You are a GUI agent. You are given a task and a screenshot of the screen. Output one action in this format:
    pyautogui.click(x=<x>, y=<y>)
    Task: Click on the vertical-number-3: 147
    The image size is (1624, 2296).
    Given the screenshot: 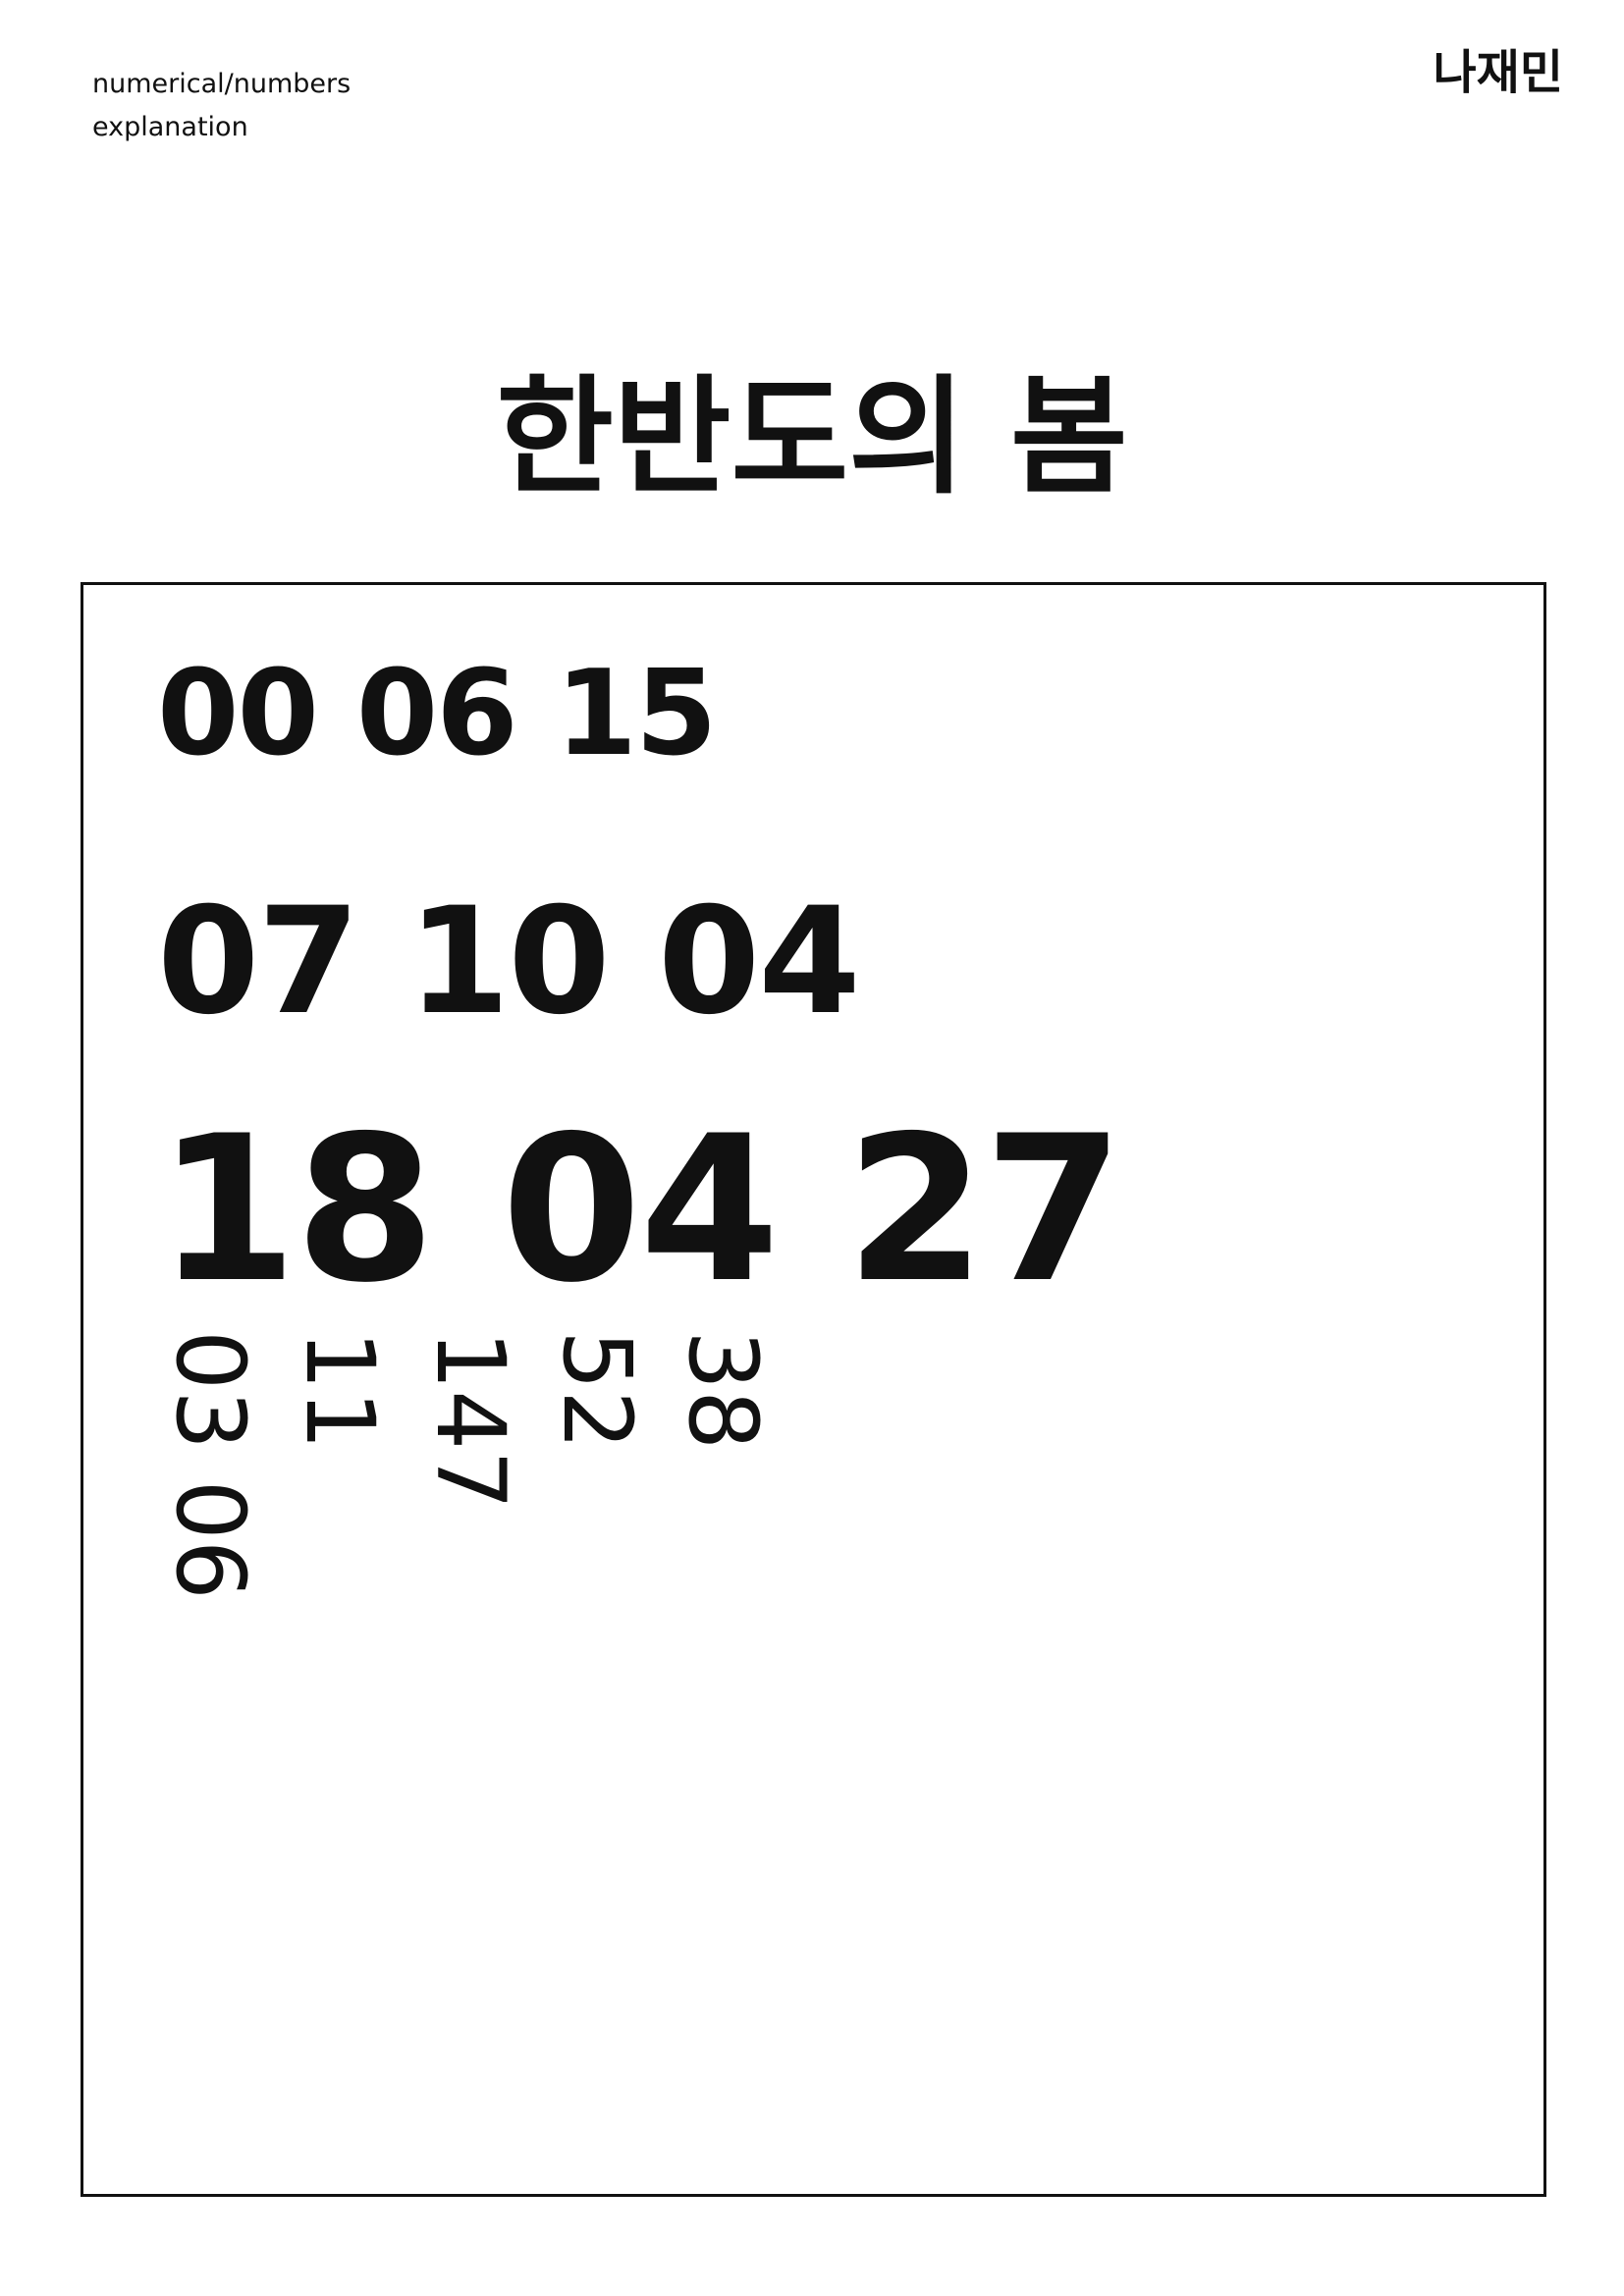 What is the action you would take?
    pyautogui.click(x=470, y=1420)
    